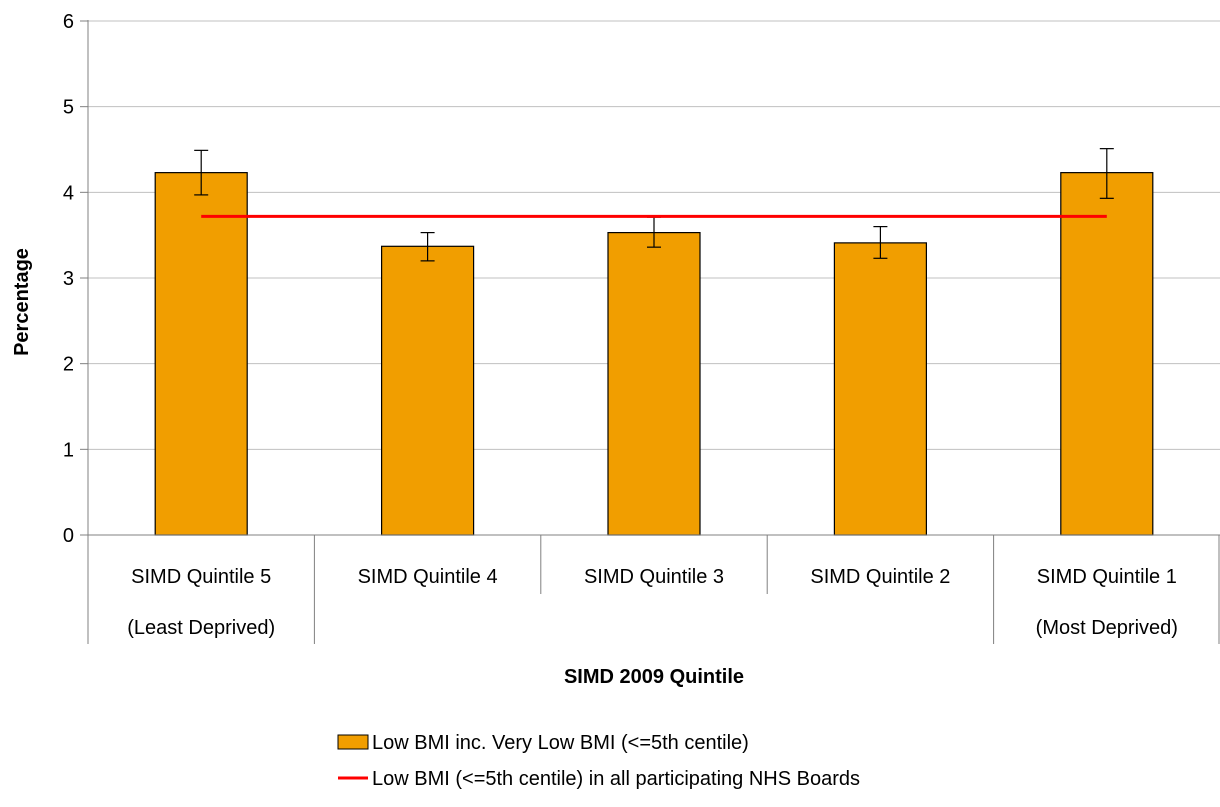  What do you see at coordinates (68, 193) in the screenshot?
I see `y-tick-label-4: 4` at bounding box center [68, 193].